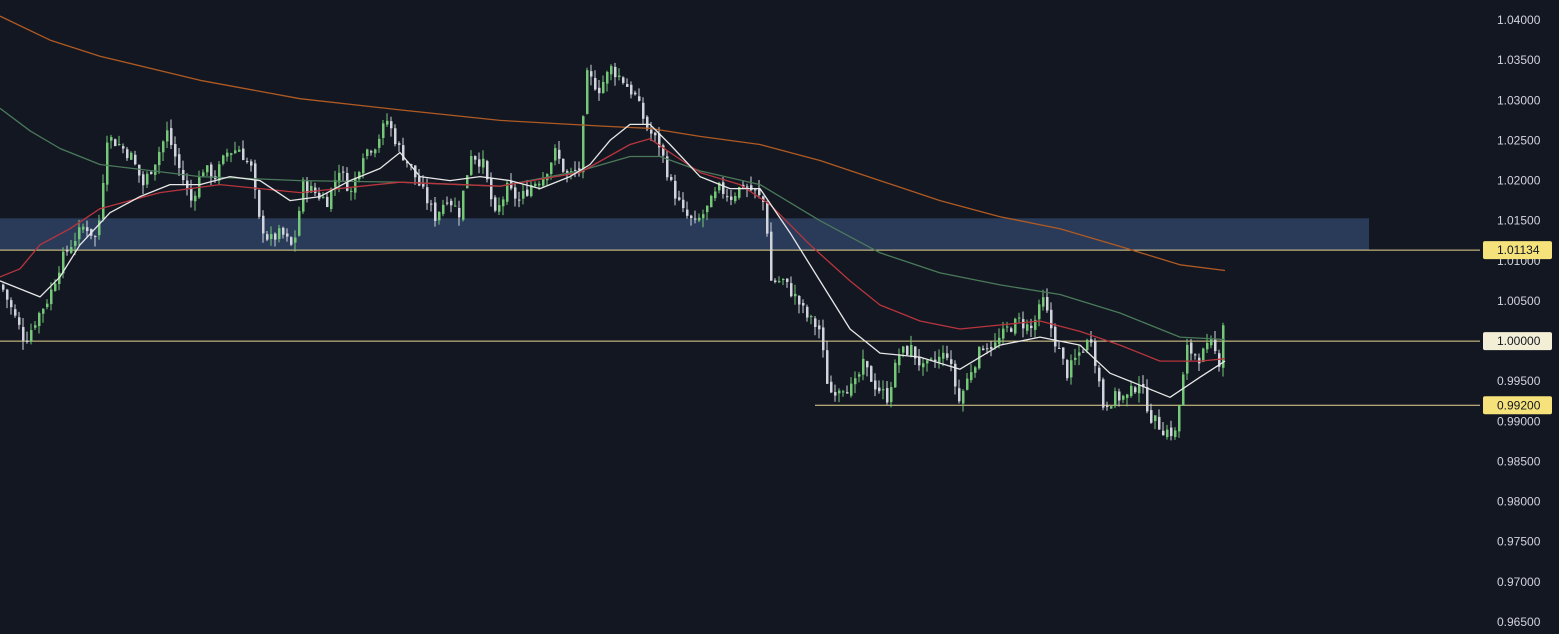  What do you see at coordinates (1519, 461) in the screenshot?
I see `y-tick-label: 0.98500` at bounding box center [1519, 461].